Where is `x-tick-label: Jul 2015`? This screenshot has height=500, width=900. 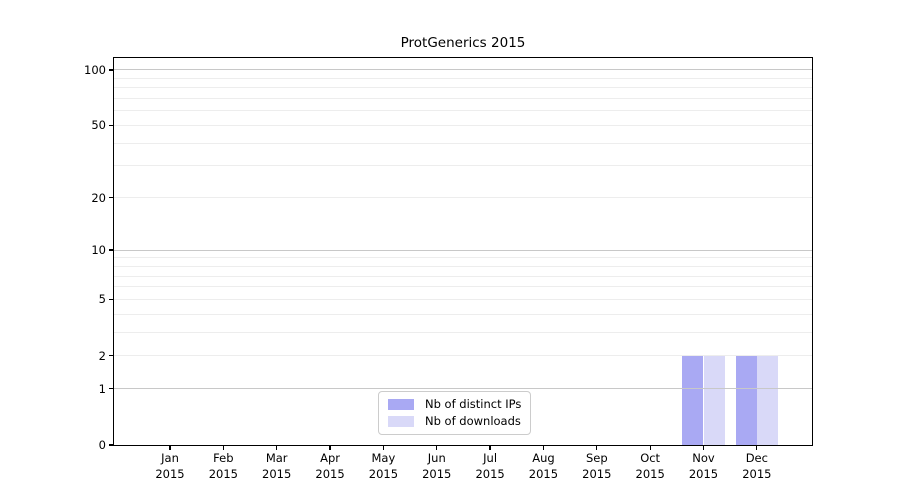 x-tick-label: Jul 2015 is located at coordinates (490, 466).